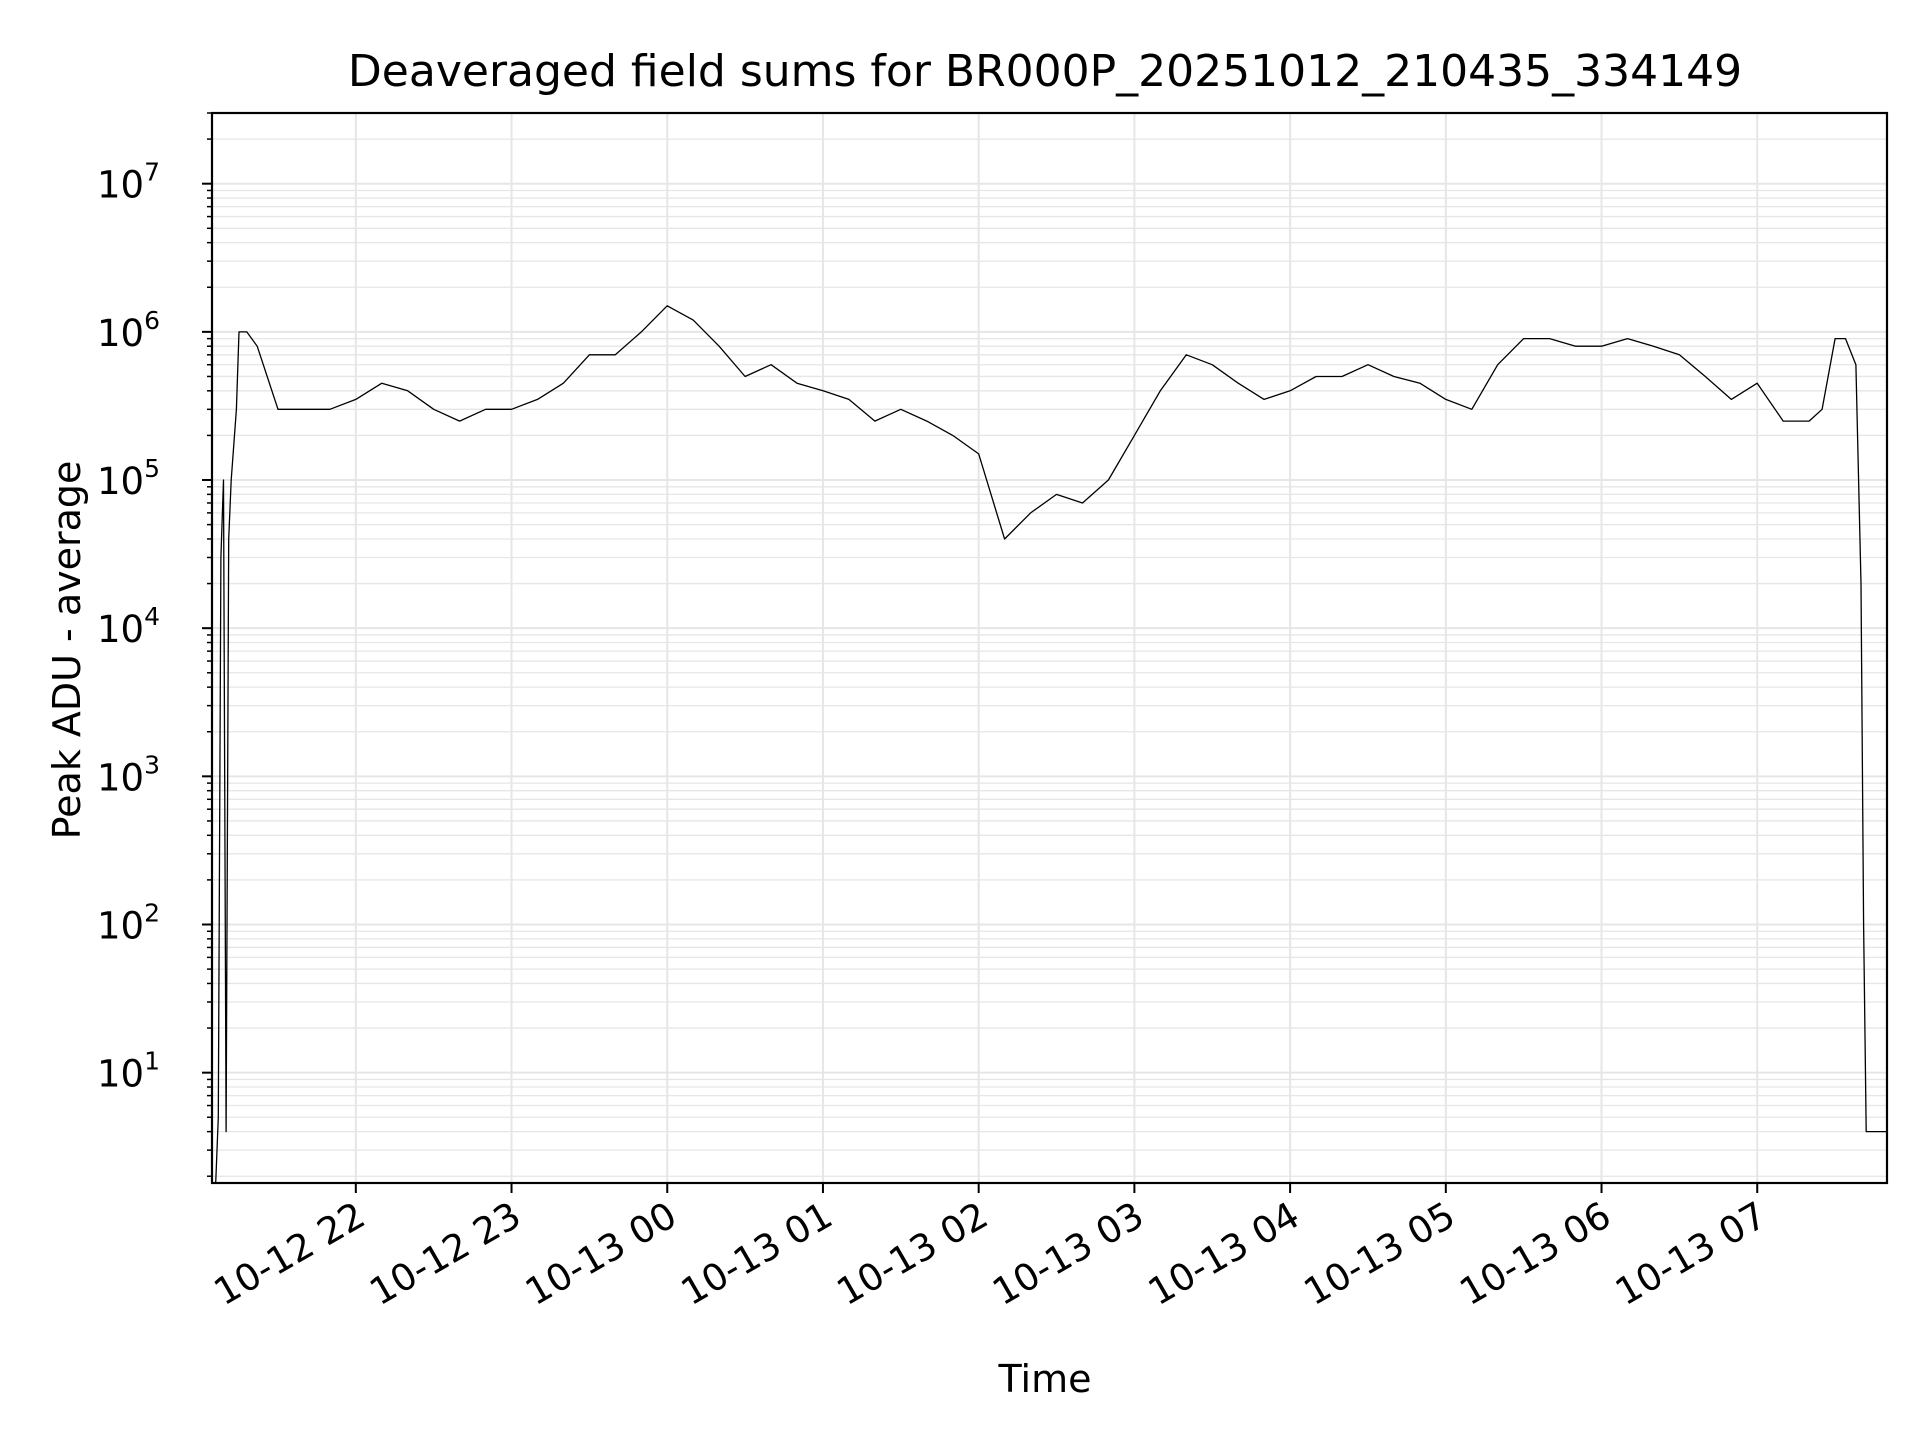 This screenshot has height=1440, width=1920. I want to click on y-axis-label: Peak ADU - average, so click(67, 650).